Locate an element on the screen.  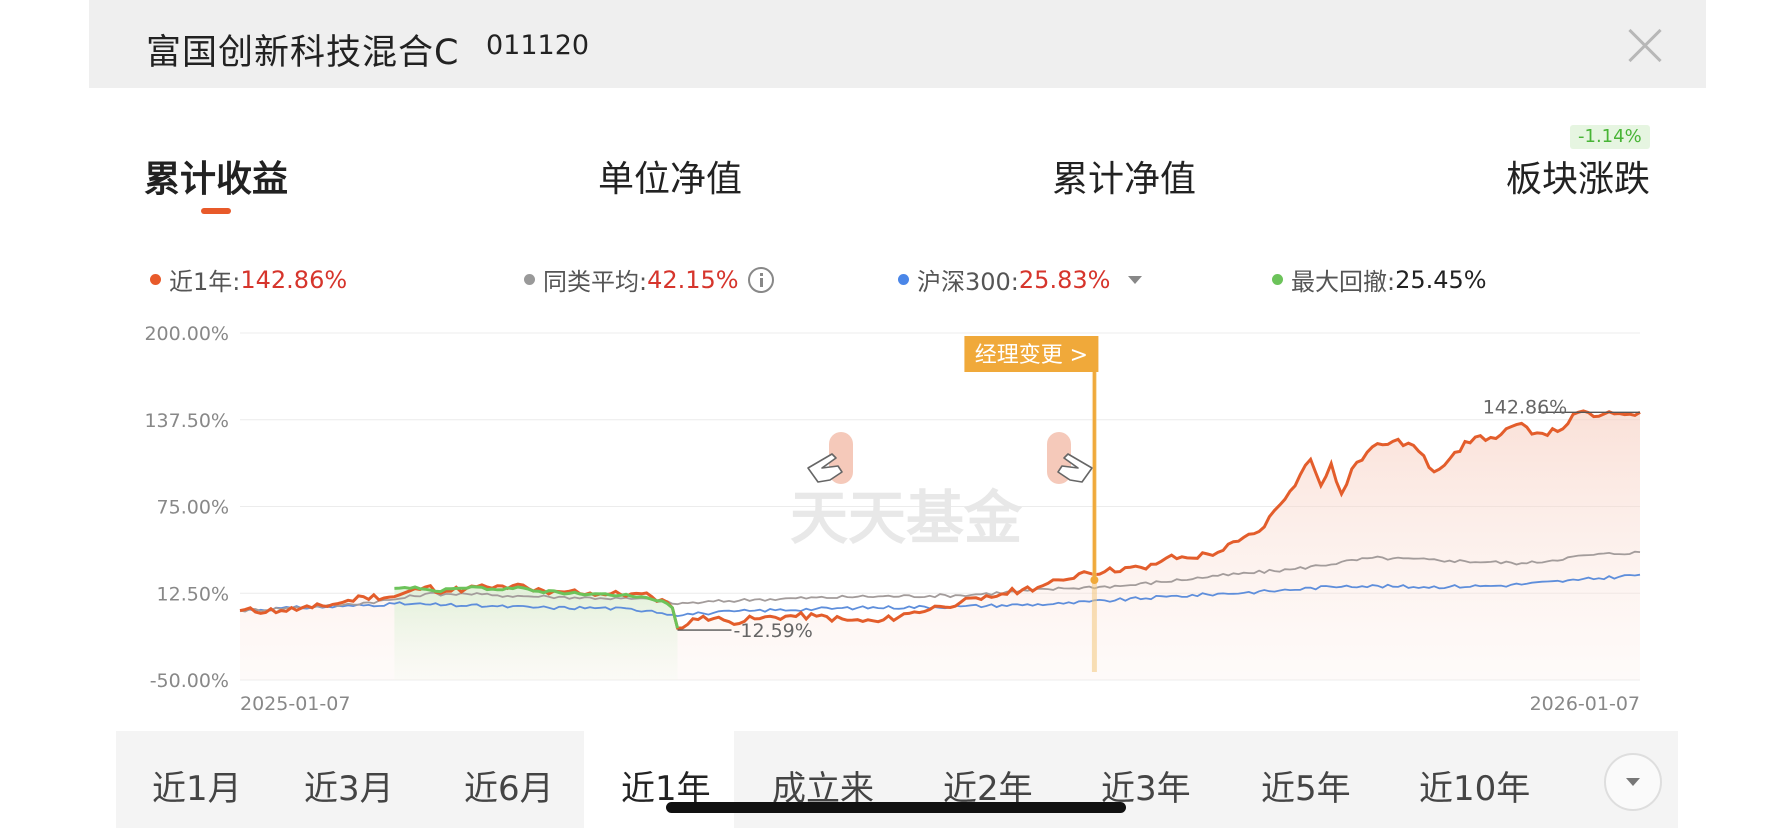
home-indicator is located at coordinates (896, 807).